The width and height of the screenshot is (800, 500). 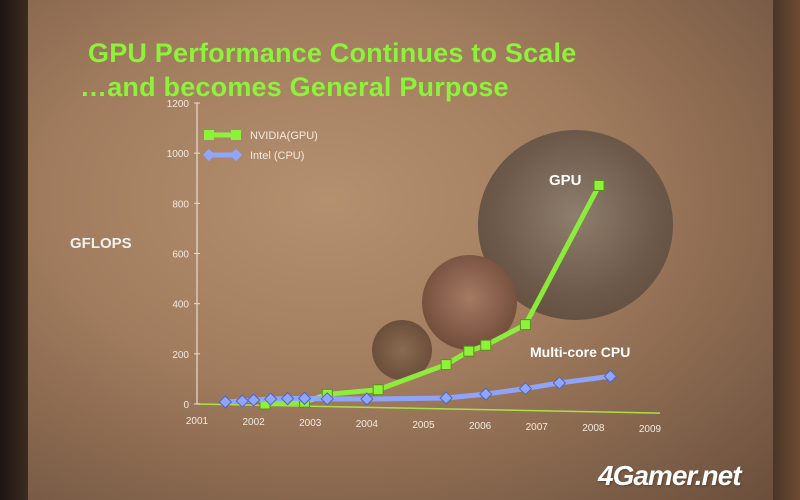 What do you see at coordinates (180, 355) in the screenshot?
I see `y-tick-label: 200` at bounding box center [180, 355].